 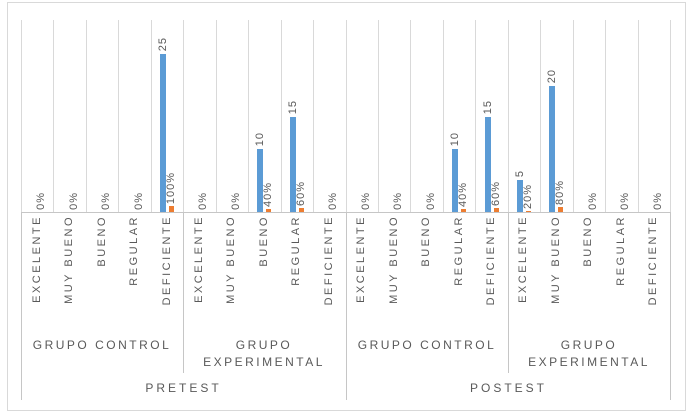 I want to click on percentage-data-label: 20%, so click(x=528, y=196).